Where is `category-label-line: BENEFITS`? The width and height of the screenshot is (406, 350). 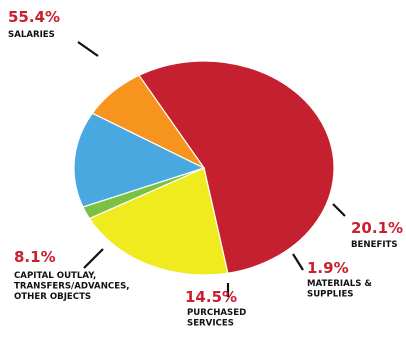
category-label-line: BENEFITS is located at coordinates (374, 245).